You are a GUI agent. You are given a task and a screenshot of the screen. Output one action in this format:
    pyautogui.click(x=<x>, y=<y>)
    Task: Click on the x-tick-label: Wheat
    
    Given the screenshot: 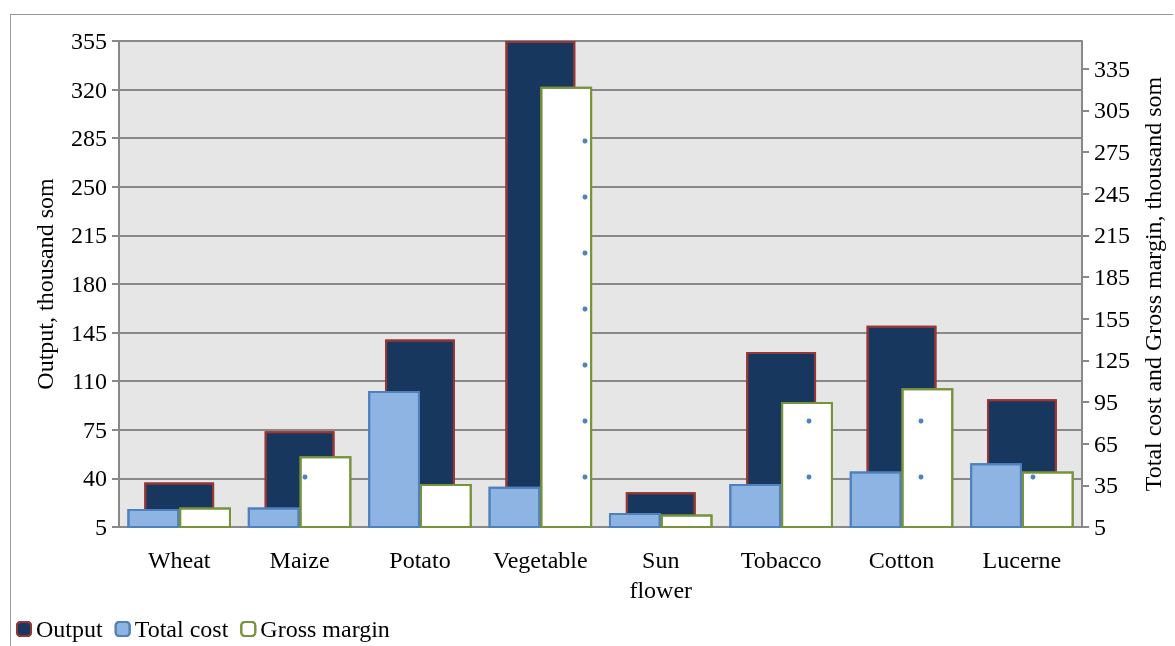 What is the action you would take?
    pyautogui.click(x=179, y=560)
    